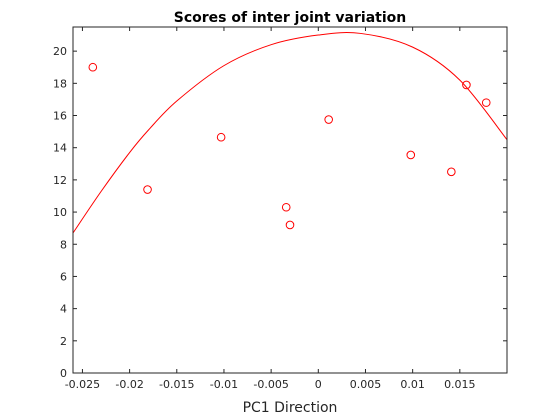  What do you see at coordinates (63, 309) in the screenshot?
I see `y-tick-label: 4` at bounding box center [63, 309].